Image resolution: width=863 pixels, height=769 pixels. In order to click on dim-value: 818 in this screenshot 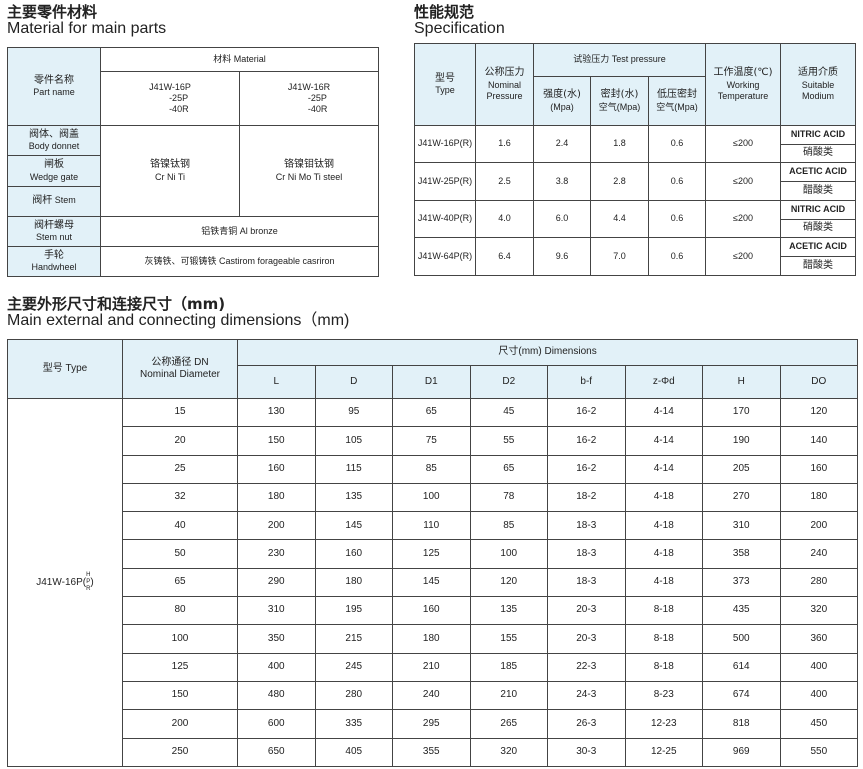, I will do `click(741, 724)`.